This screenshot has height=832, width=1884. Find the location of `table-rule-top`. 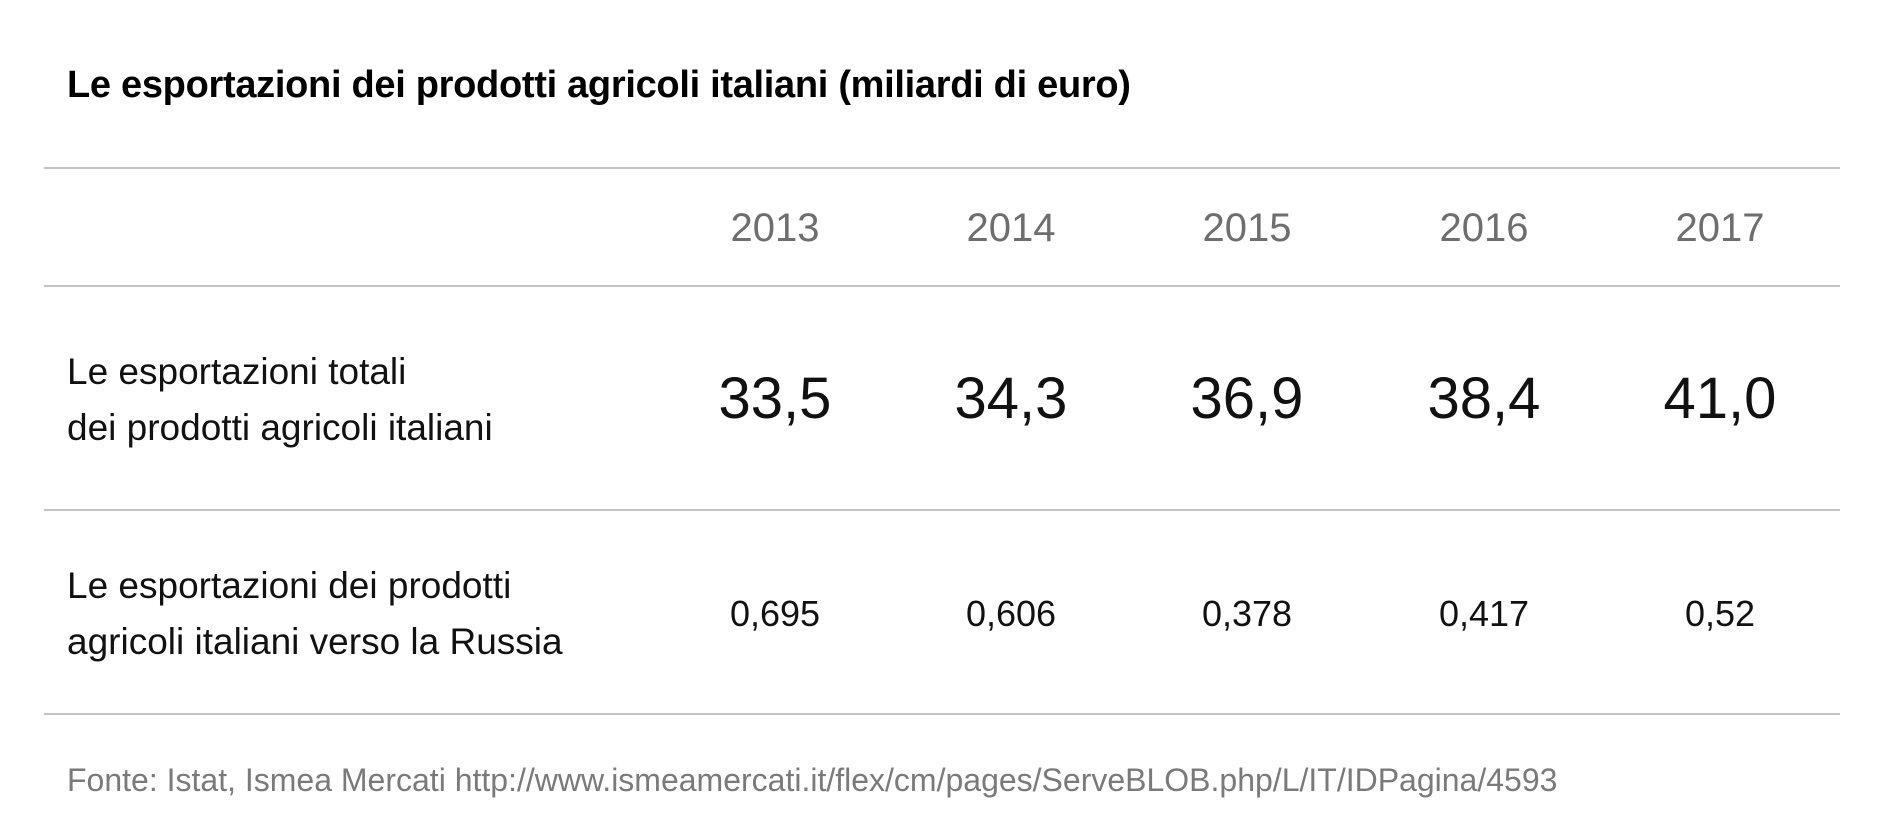

table-rule-top is located at coordinates (942, 168).